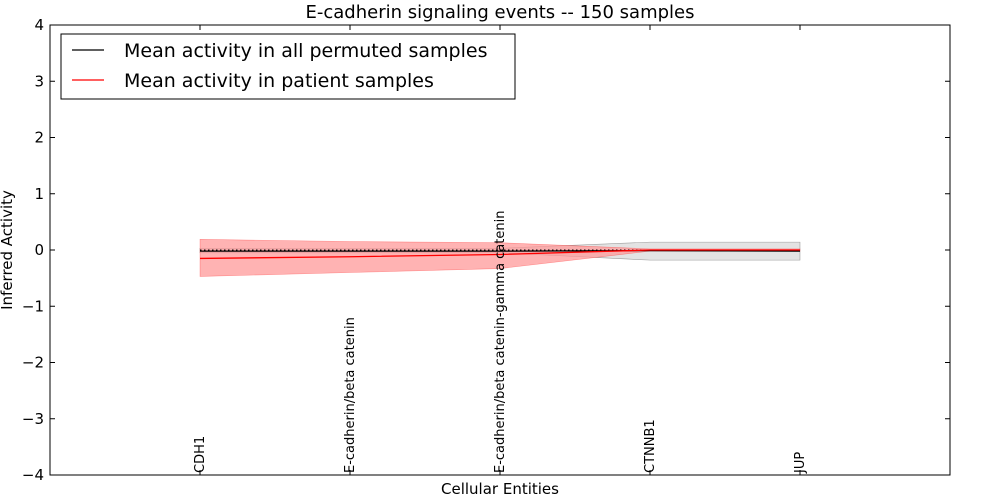 Image resolution: width=1000 pixels, height=500 pixels. Describe the element at coordinates (650, 446) in the screenshot. I see `x-category-label: CTNNB1` at that location.